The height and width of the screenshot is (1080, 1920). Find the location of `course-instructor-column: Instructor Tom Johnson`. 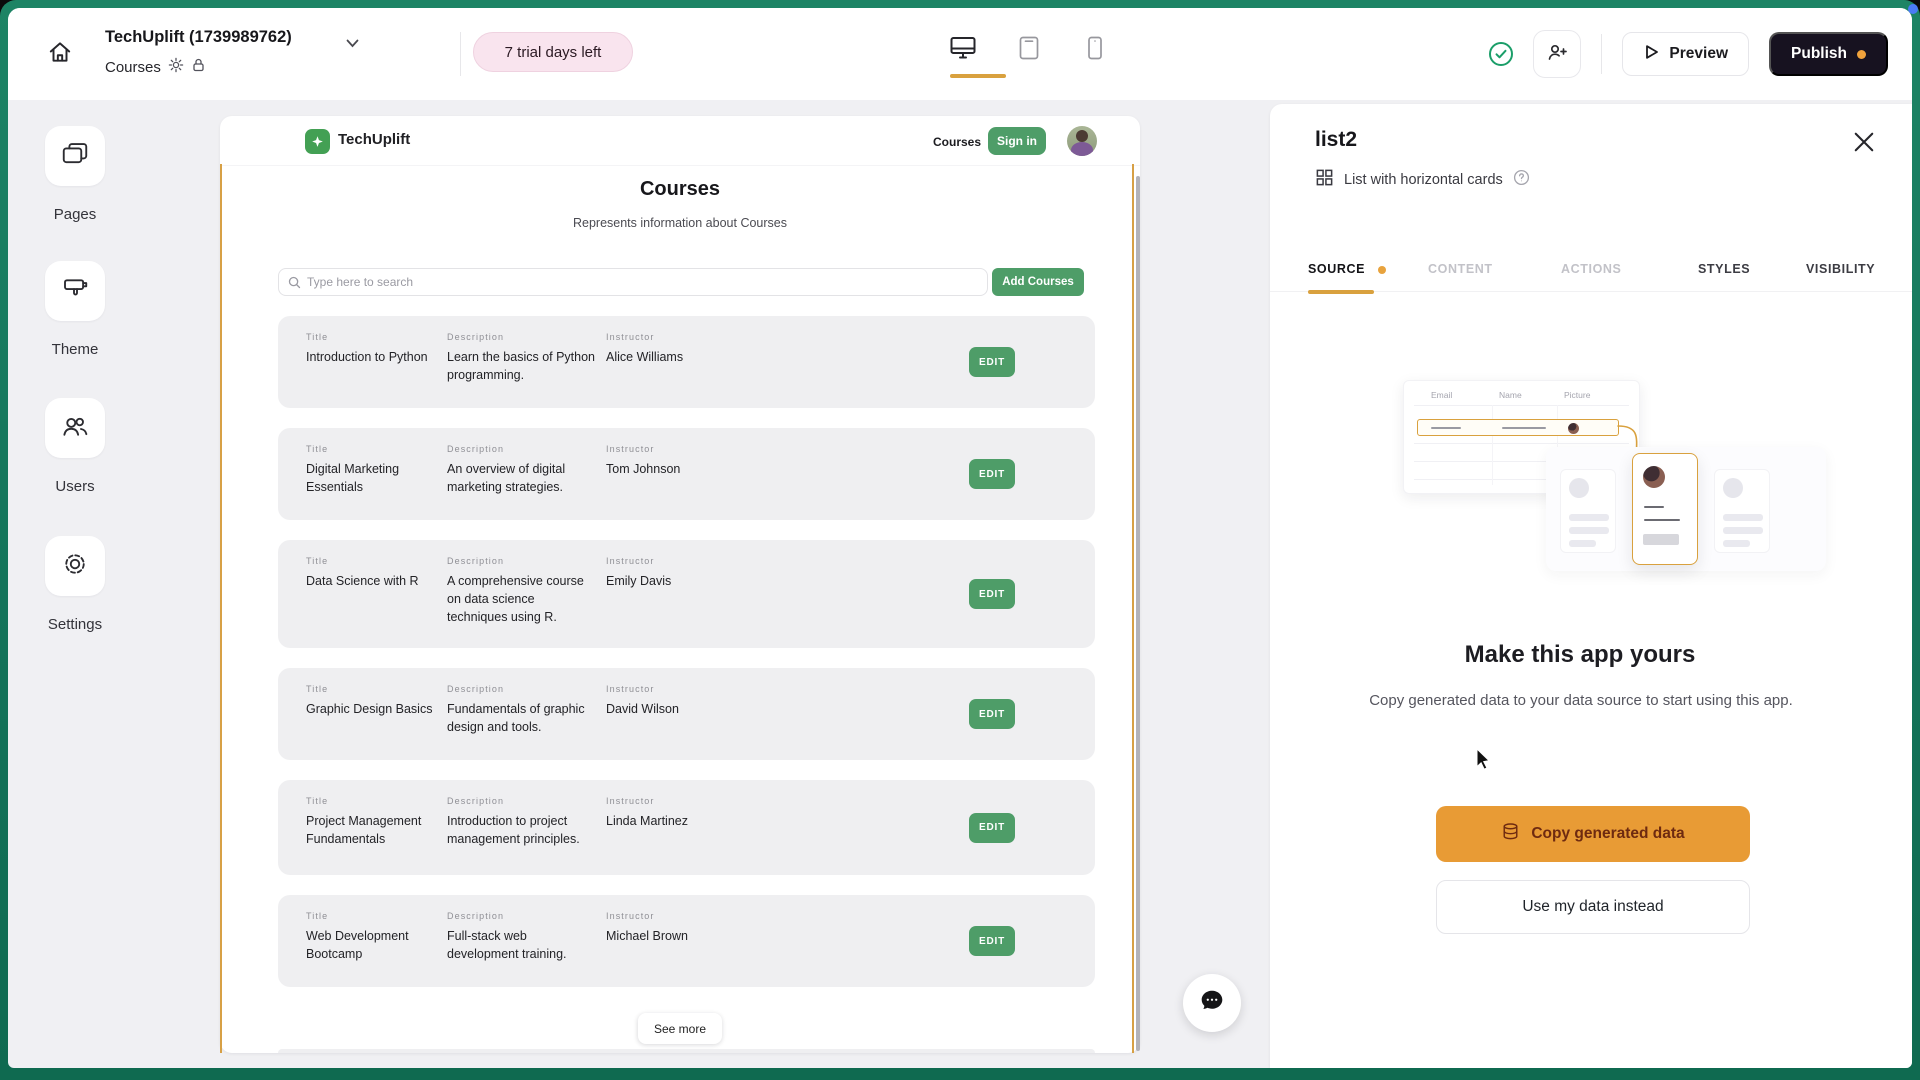

course-instructor-column: Instructor Tom Johnson is located at coordinates (701, 475).